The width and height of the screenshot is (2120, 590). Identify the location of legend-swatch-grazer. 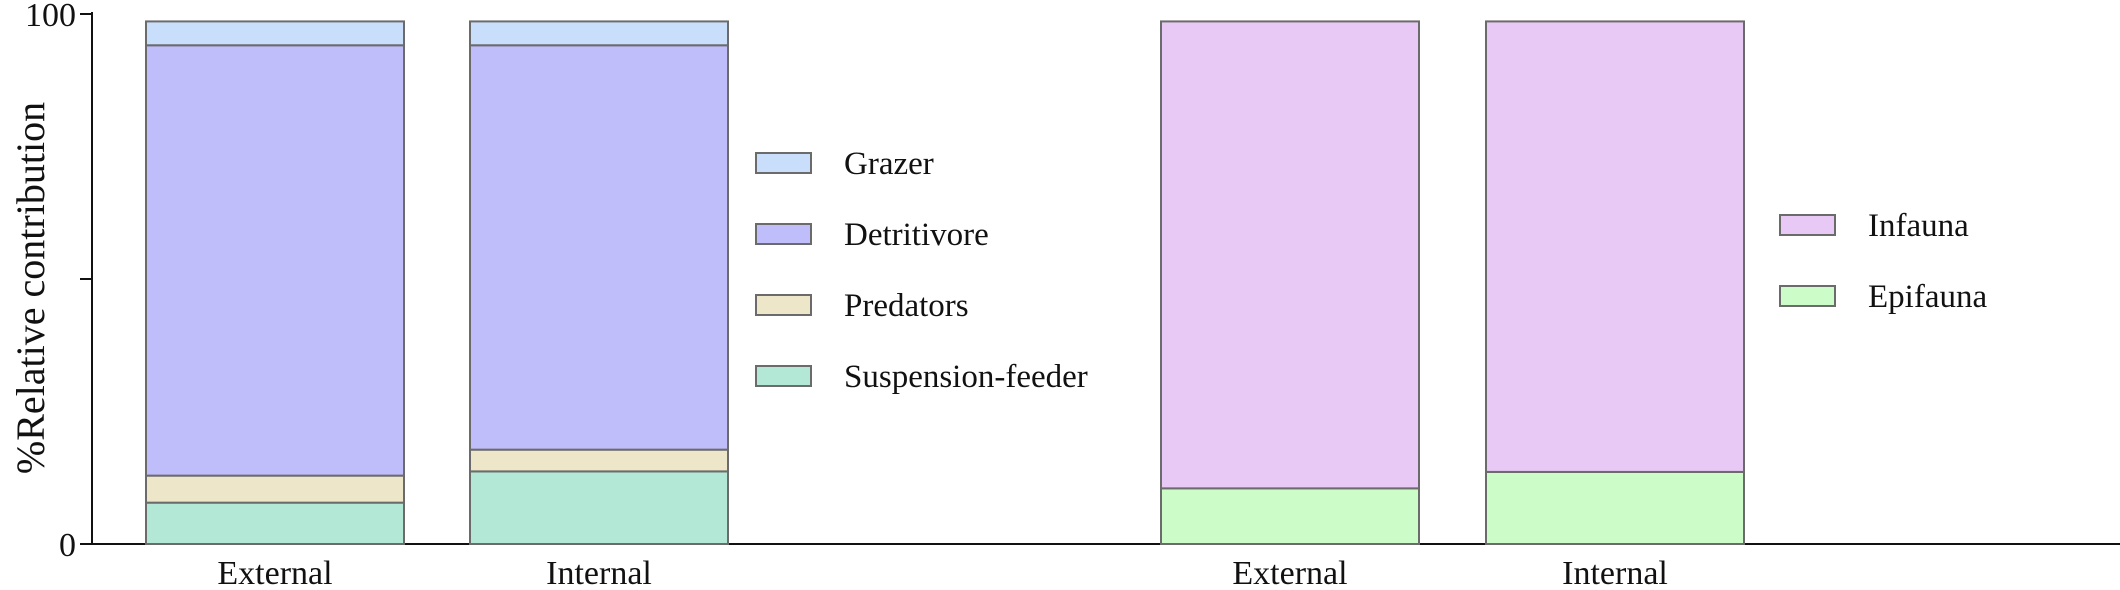
(783, 163).